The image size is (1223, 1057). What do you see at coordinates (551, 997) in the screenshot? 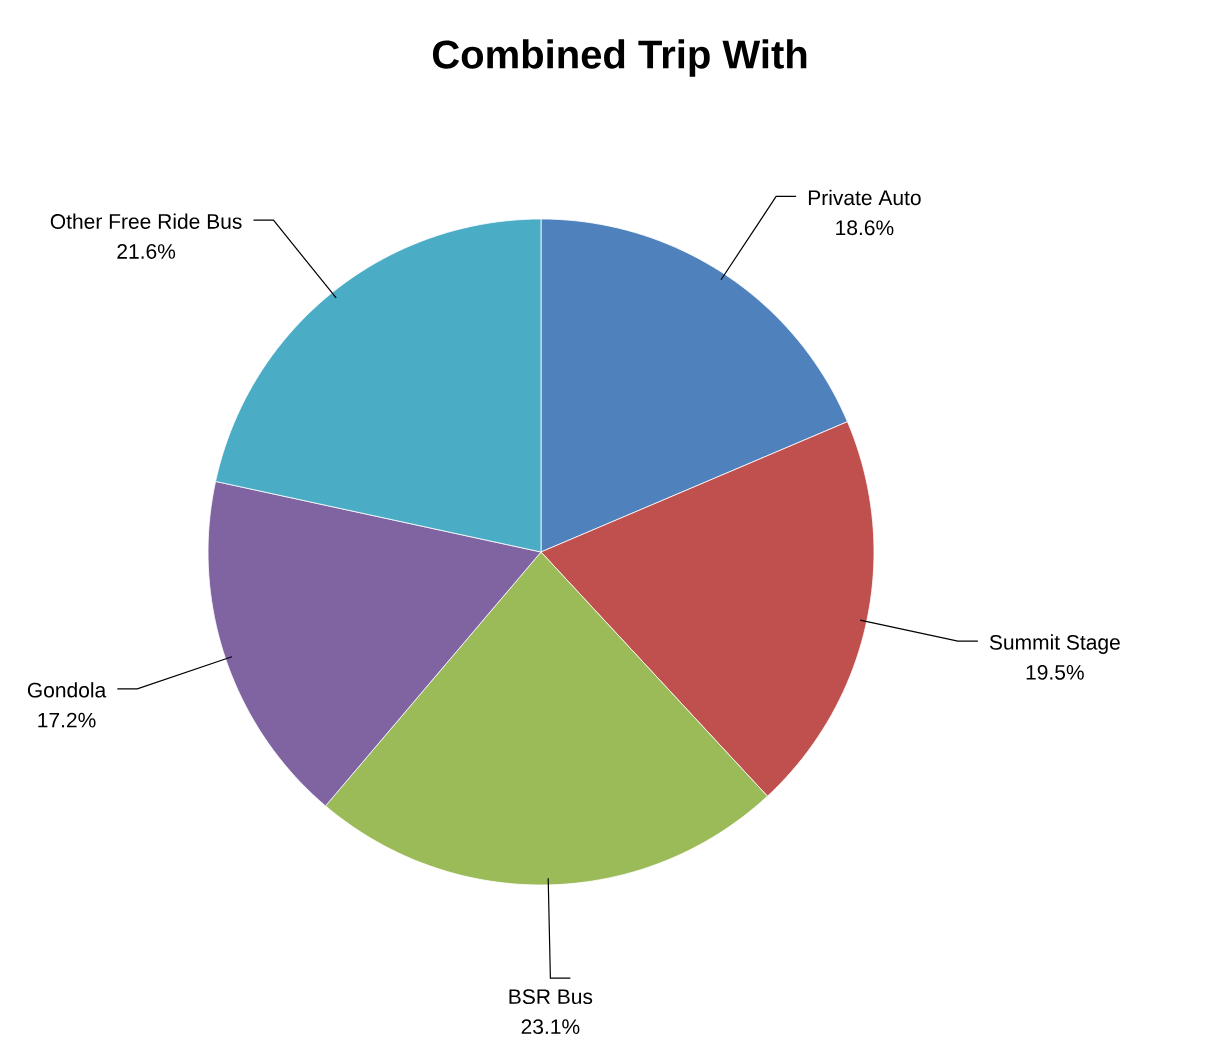
I see `slice-label: BSR Bus` at bounding box center [551, 997].